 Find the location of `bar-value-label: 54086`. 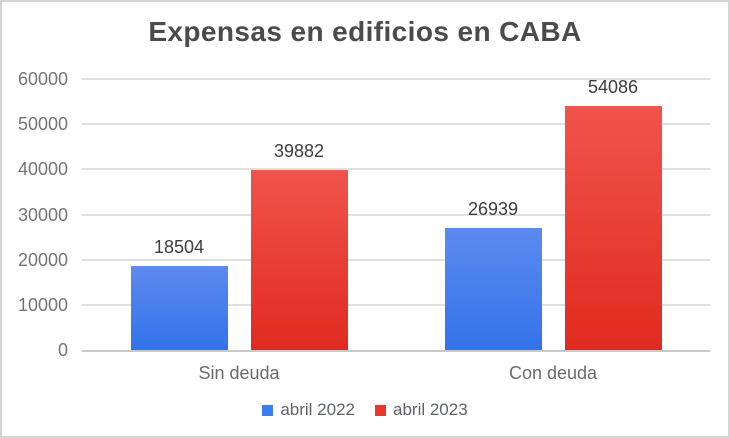

bar-value-label: 54086 is located at coordinates (613, 86).